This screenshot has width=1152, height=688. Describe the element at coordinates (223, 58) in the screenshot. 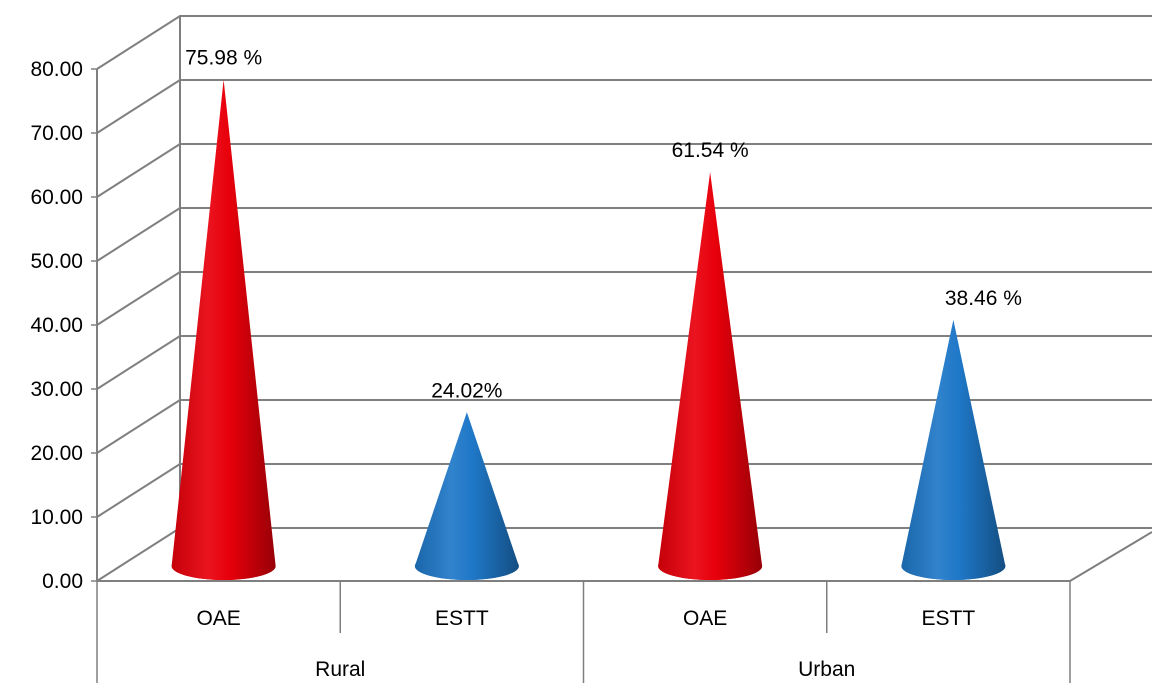

I see `data-label: 75.98 %` at that location.